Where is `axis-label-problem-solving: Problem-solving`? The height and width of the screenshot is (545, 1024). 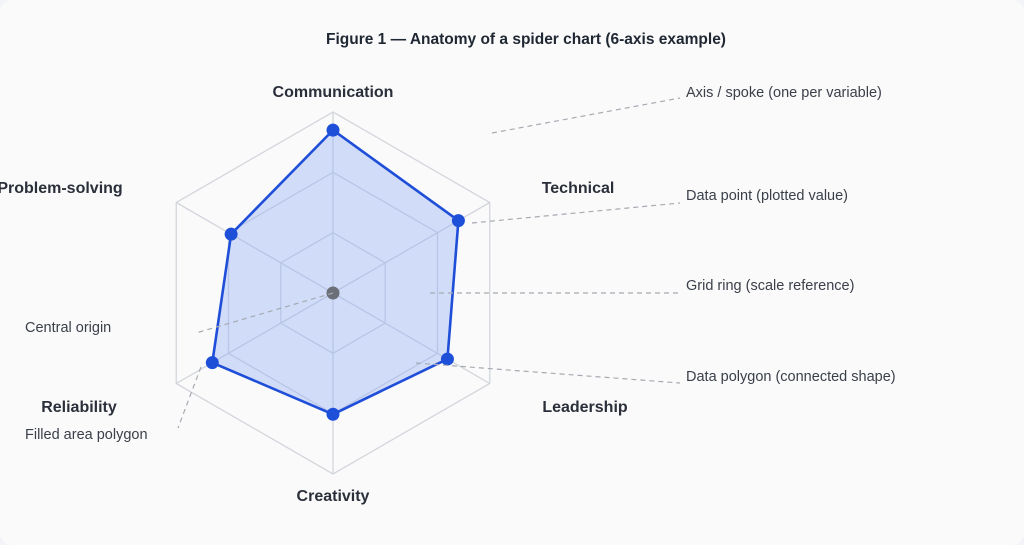 axis-label-problem-solving: Problem-solving is located at coordinates (61, 188).